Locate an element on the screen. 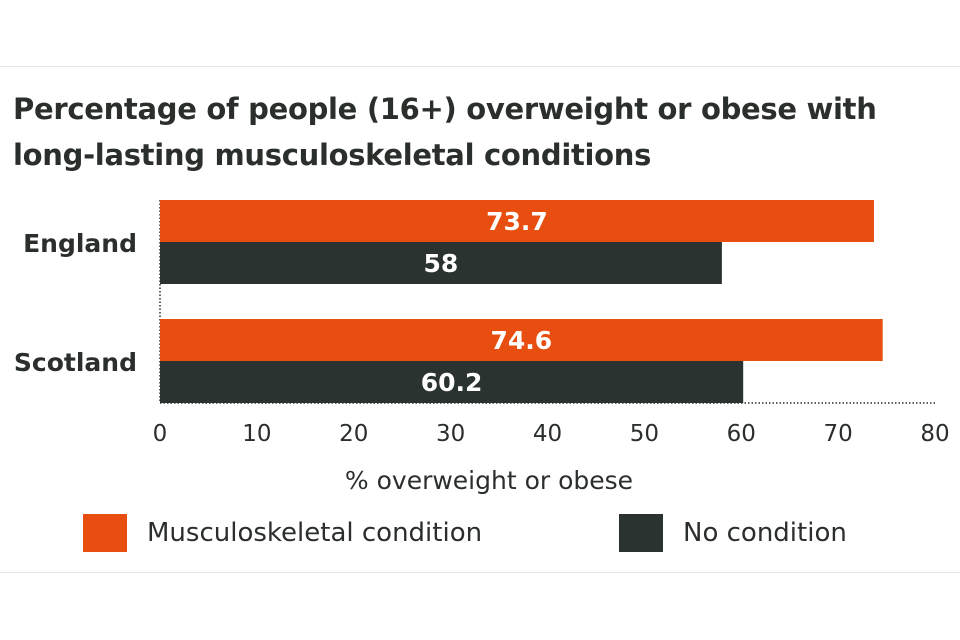 The width and height of the screenshot is (960, 640). legend-swatch-no-condition is located at coordinates (641, 533).